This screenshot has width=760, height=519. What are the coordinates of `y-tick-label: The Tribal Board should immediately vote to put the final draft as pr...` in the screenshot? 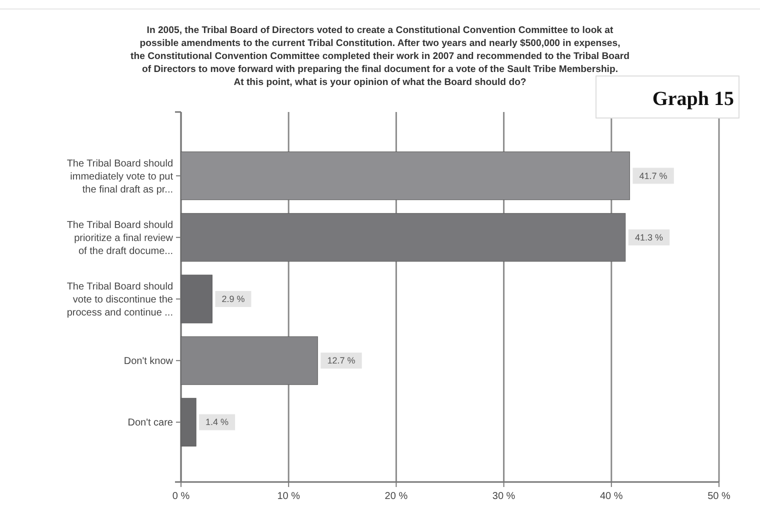 It's located at (120, 177).